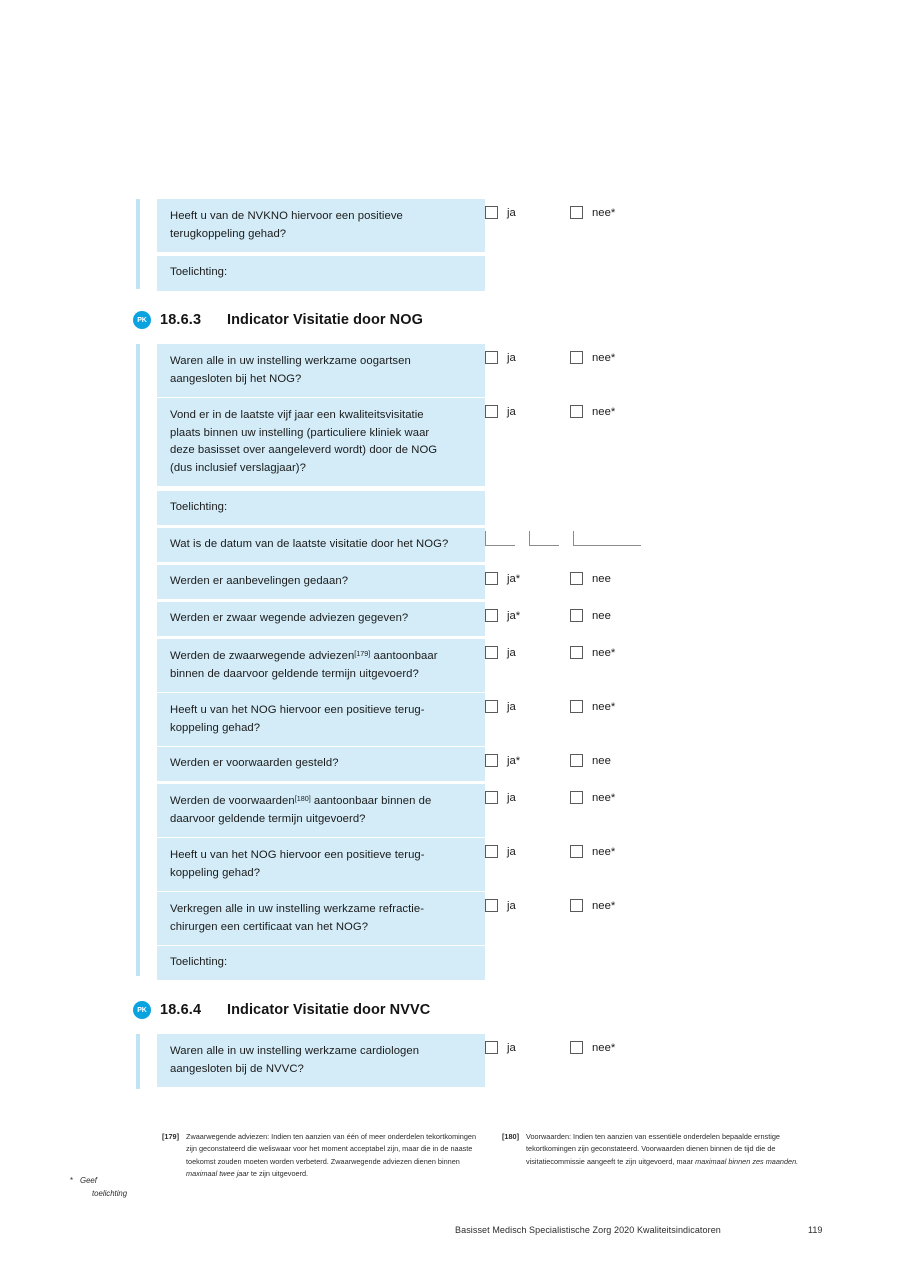  Describe the element at coordinates (238, 467) in the screenshot. I see `question-line: (dus inclusief verslagjaar)?` at that location.